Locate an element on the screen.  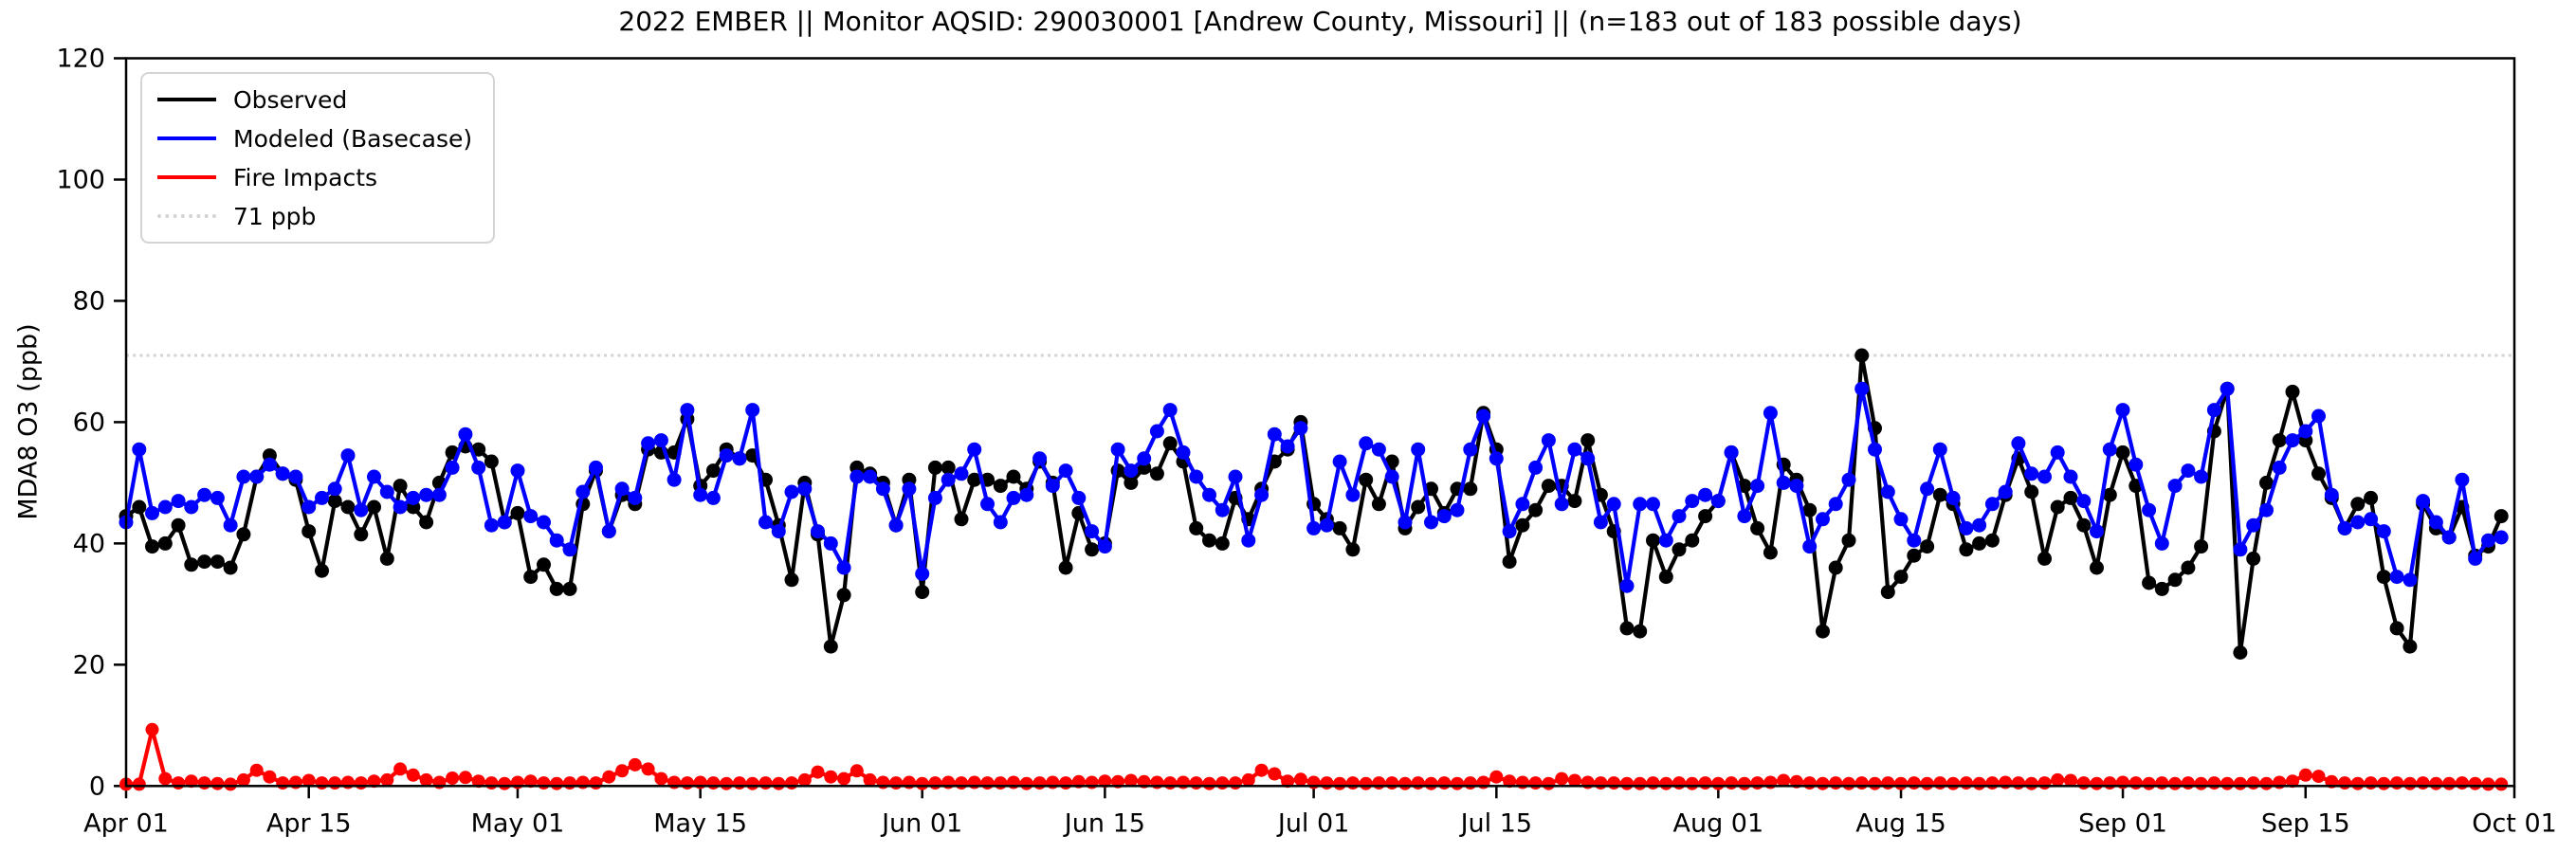
y-tick-label: 120 is located at coordinates (80, 59).